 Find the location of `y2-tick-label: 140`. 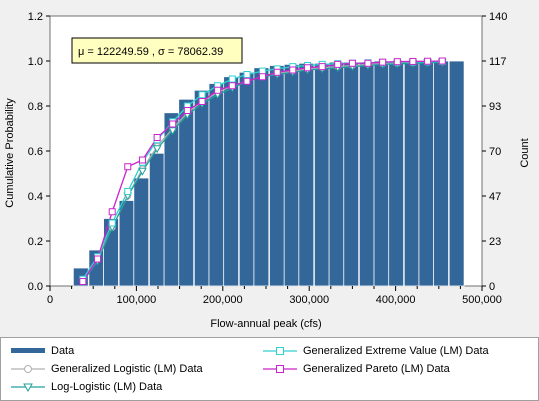

y2-tick-label: 140 is located at coordinates (498, 17).